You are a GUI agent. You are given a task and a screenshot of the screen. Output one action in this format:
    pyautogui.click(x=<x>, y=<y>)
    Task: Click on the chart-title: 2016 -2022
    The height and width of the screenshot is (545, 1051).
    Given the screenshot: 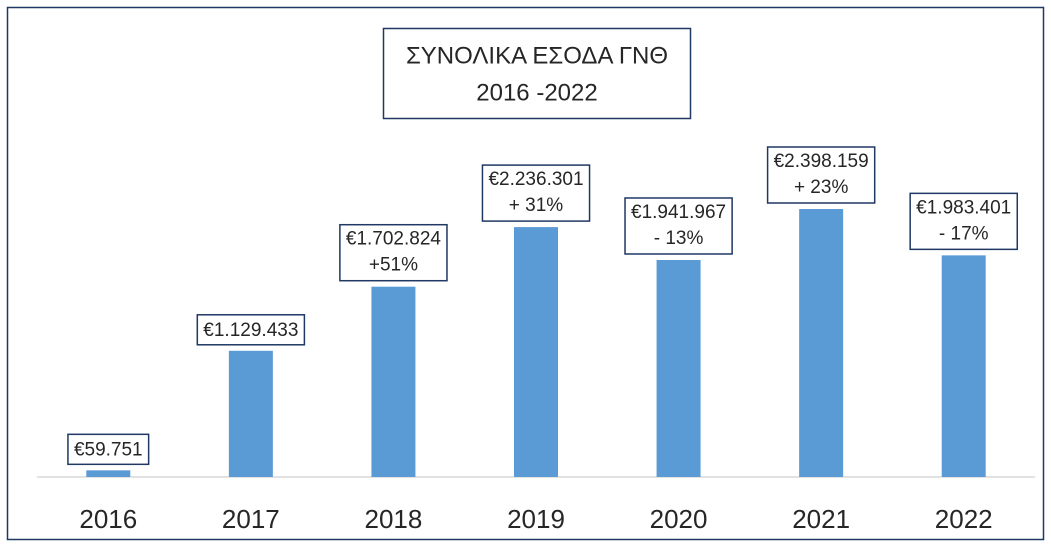 What is the action you would take?
    pyautogui.click(x=536, y=92)
    